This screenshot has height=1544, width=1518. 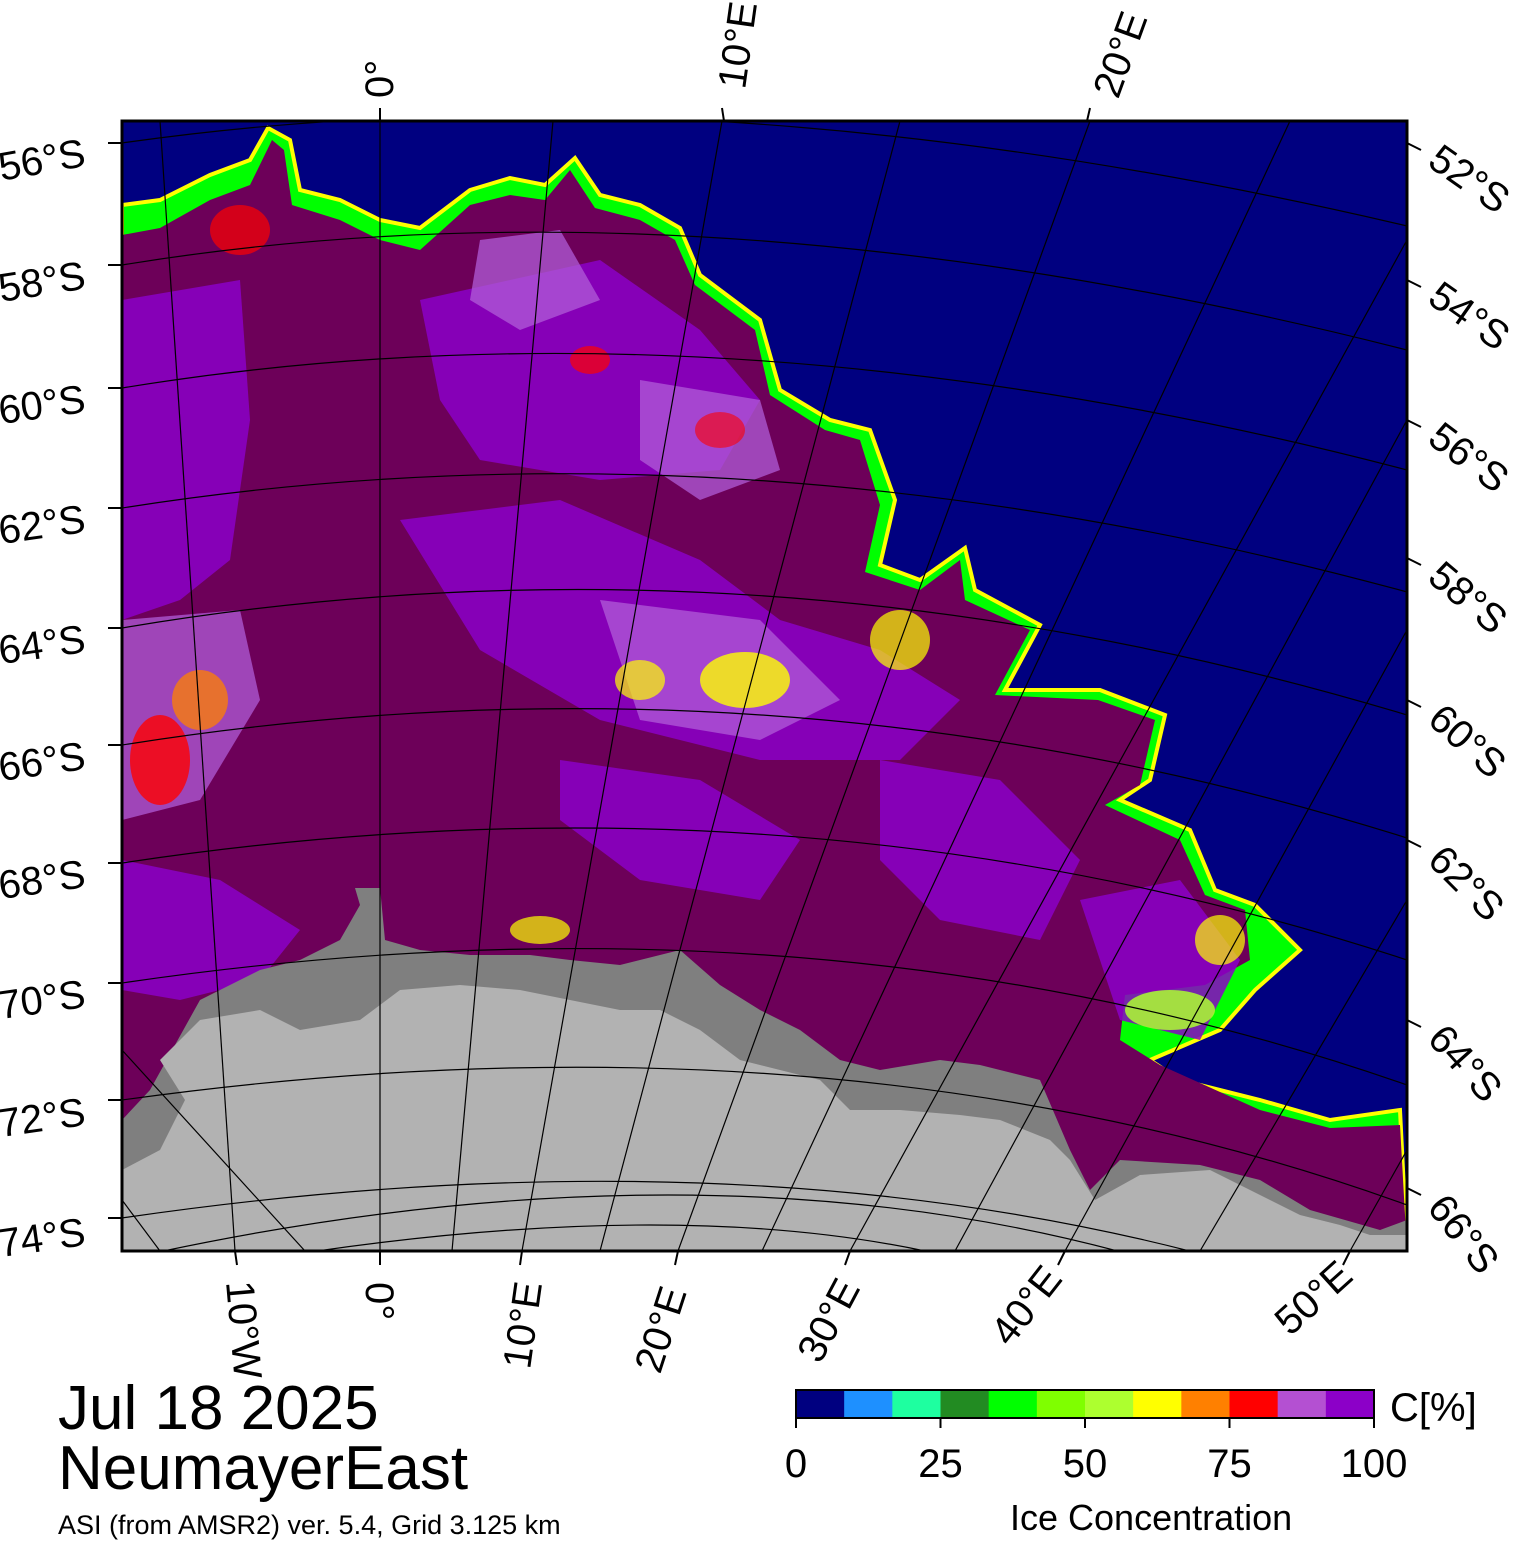 I want to click on colorbar-frame, so click(x=1085, y=1404).